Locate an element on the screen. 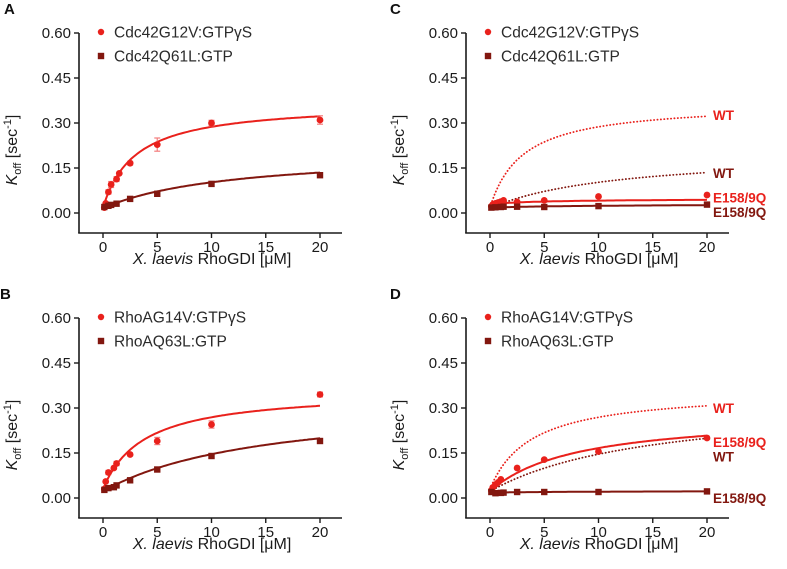 The width and height of the screenshot is (787, 569). panel-label-a: A is located at coordinates (9, 9).